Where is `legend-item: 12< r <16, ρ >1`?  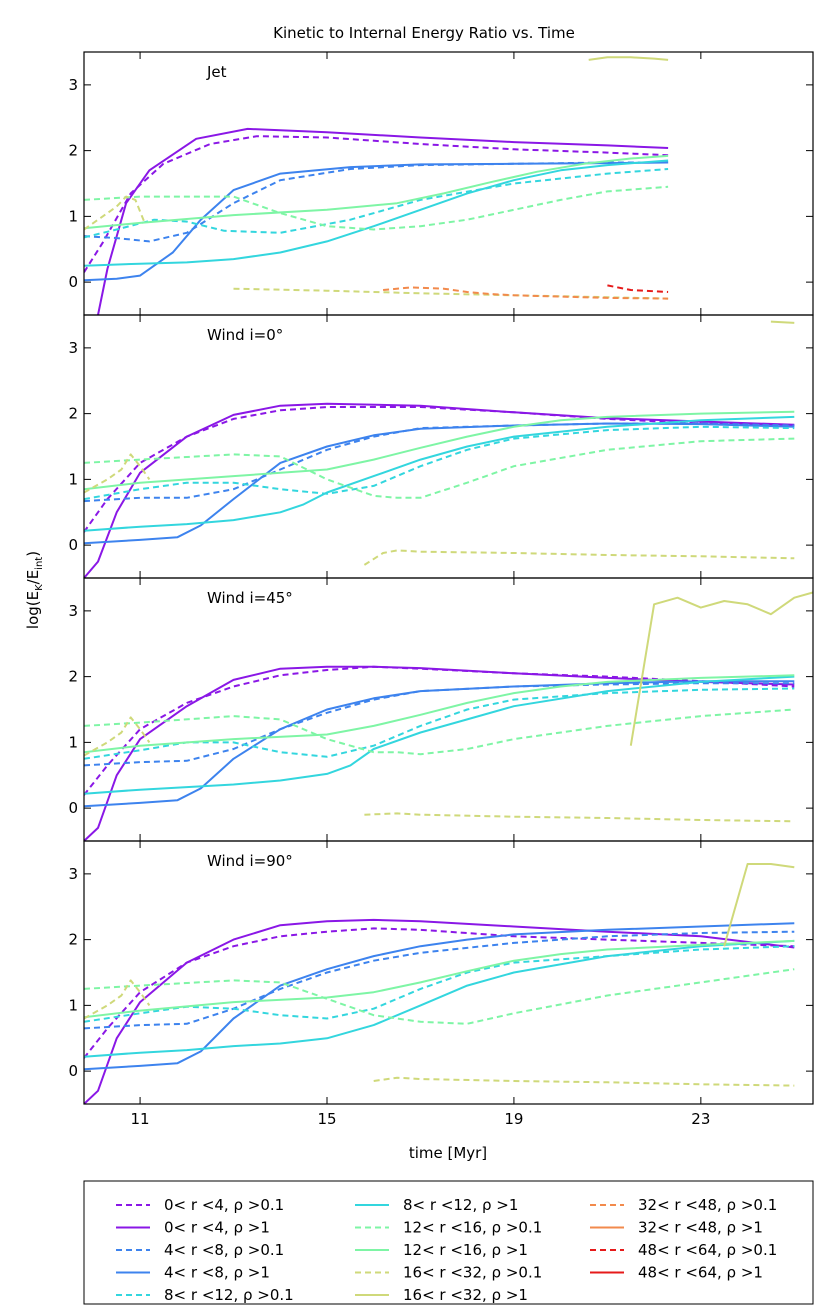 legend-item: 12< r <16, ρ >1 is located at coordinates (441, 1250).